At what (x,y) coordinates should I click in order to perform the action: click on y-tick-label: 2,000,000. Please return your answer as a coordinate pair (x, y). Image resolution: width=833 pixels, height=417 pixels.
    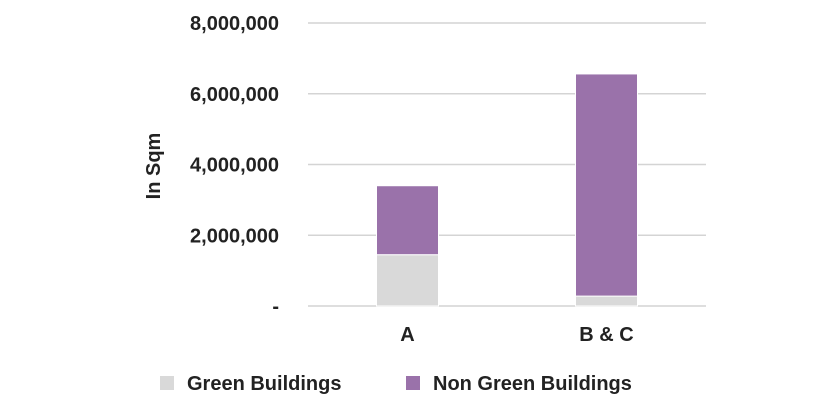
    Looking at the image, I should click on (234, 236).